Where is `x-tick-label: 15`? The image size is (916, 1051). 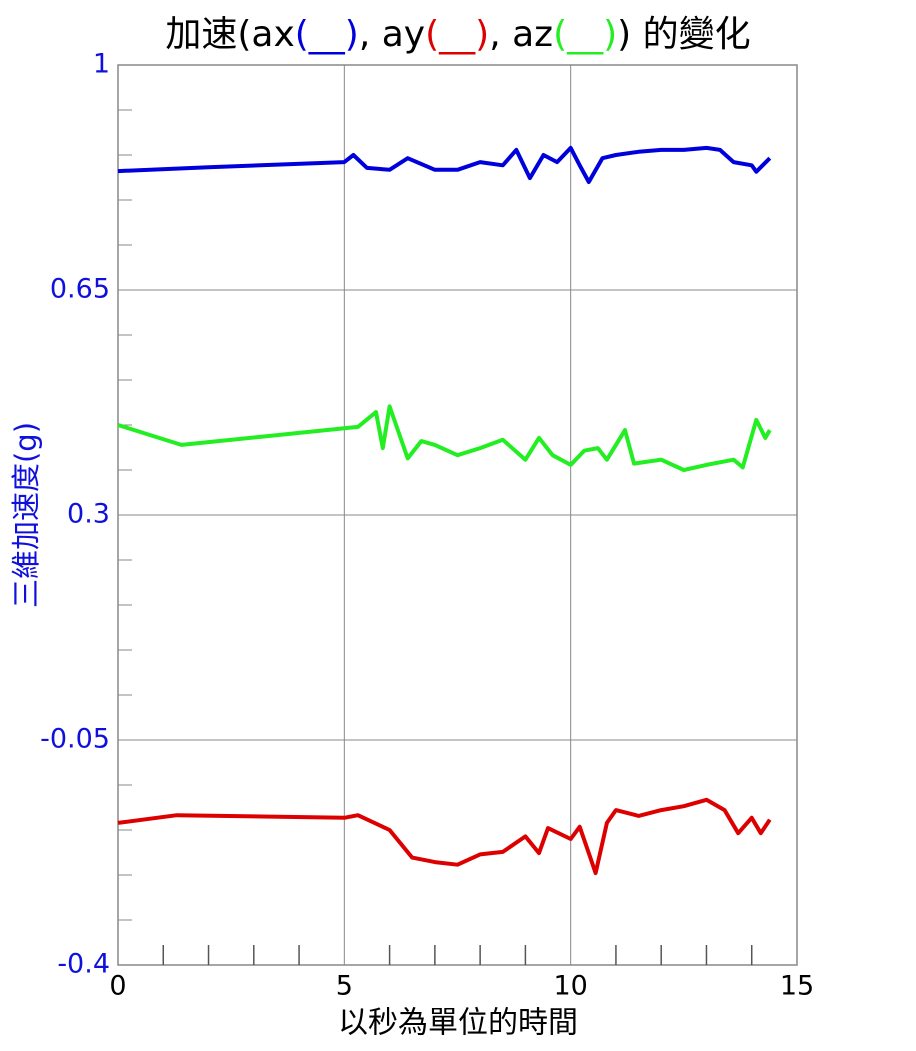
x-tick-label: 15 is located at coordinates (797, 986).